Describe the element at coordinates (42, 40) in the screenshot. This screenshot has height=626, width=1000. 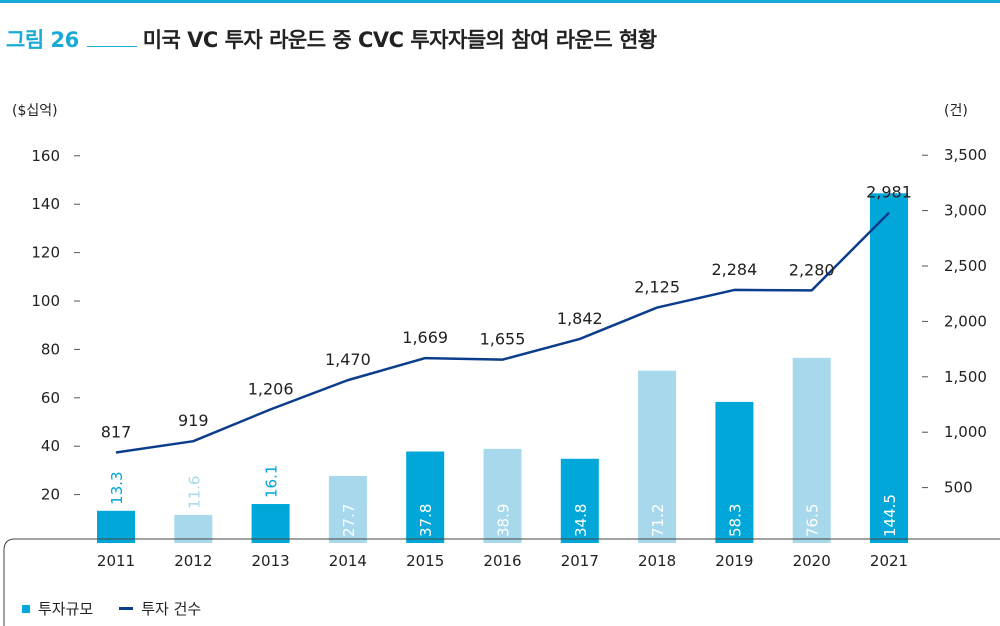
I see `figure-label: 그림 26` at that location.